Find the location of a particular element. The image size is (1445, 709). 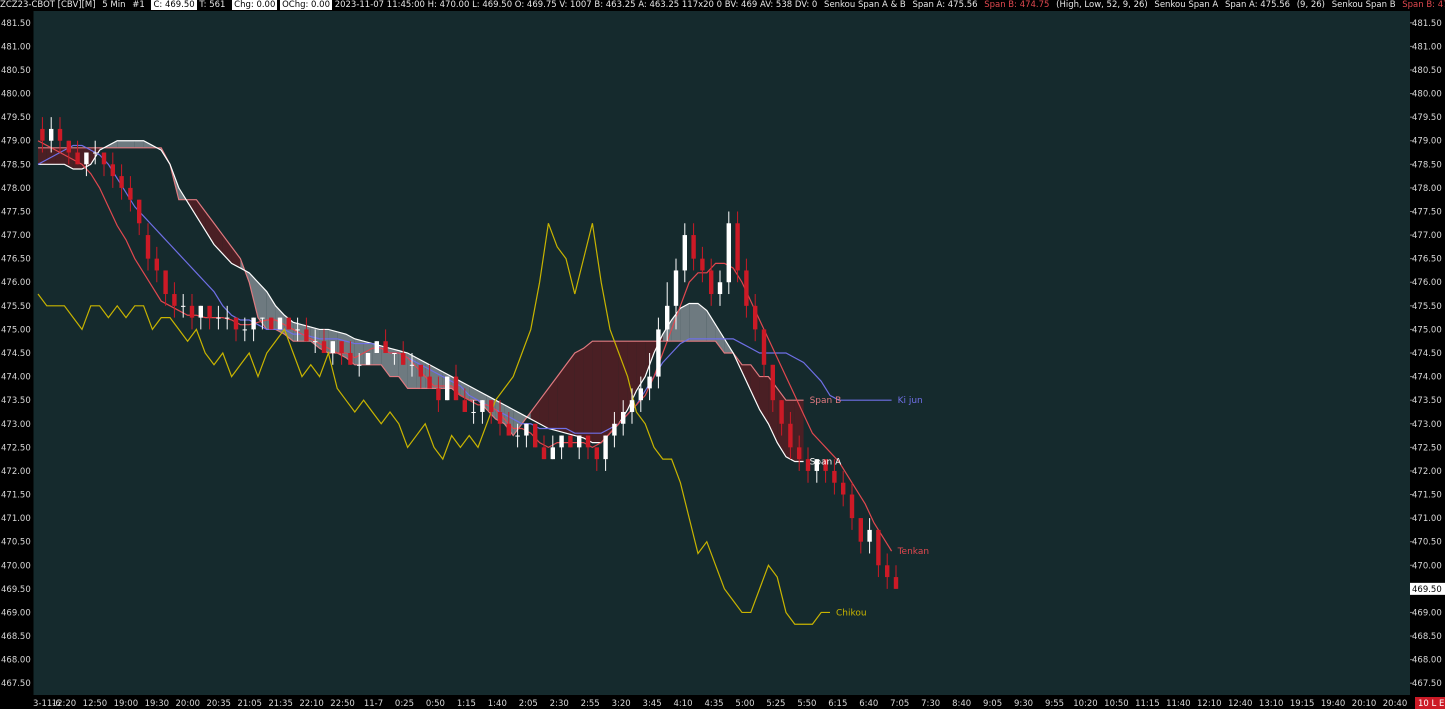

kijun-label: Ki jun is located at coordinates (910, 401).